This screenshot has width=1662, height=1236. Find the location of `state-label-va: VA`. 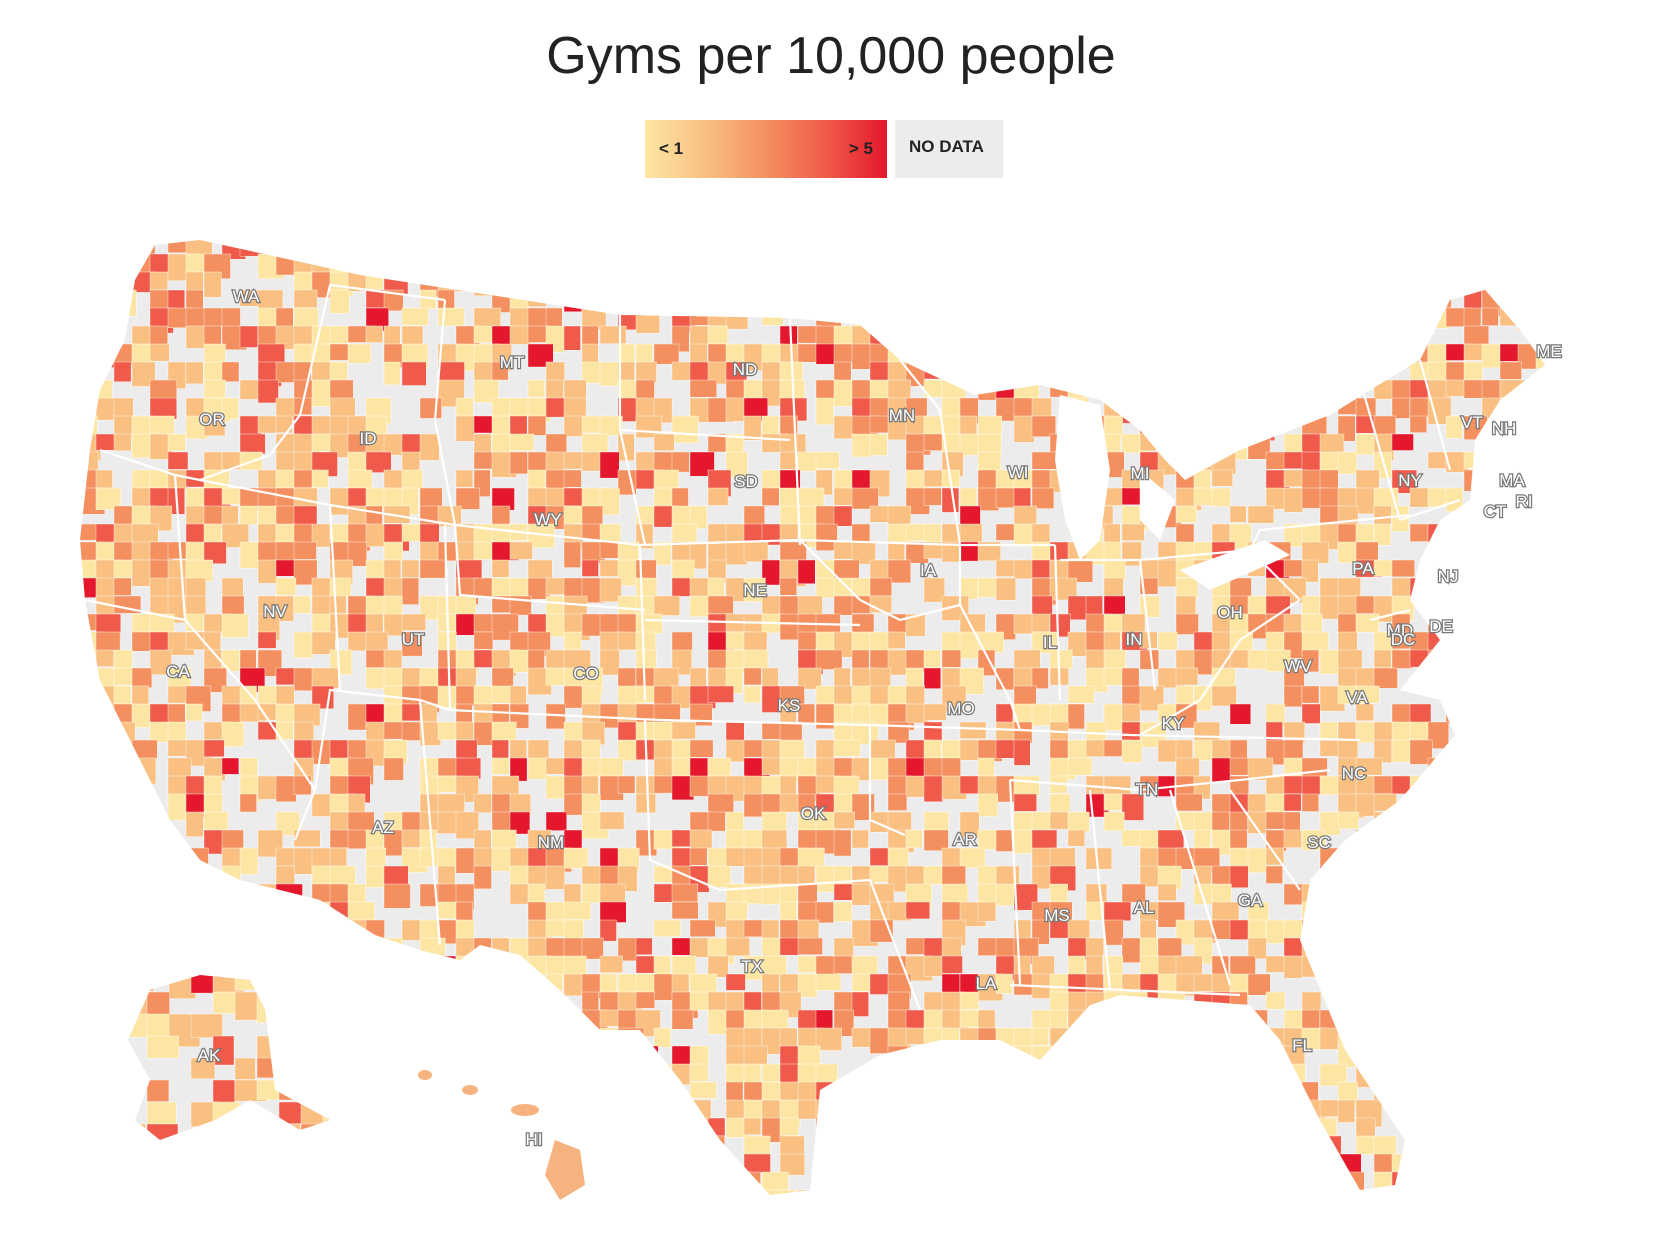

state-label-va: VA is located at coordinates (1357, 697).